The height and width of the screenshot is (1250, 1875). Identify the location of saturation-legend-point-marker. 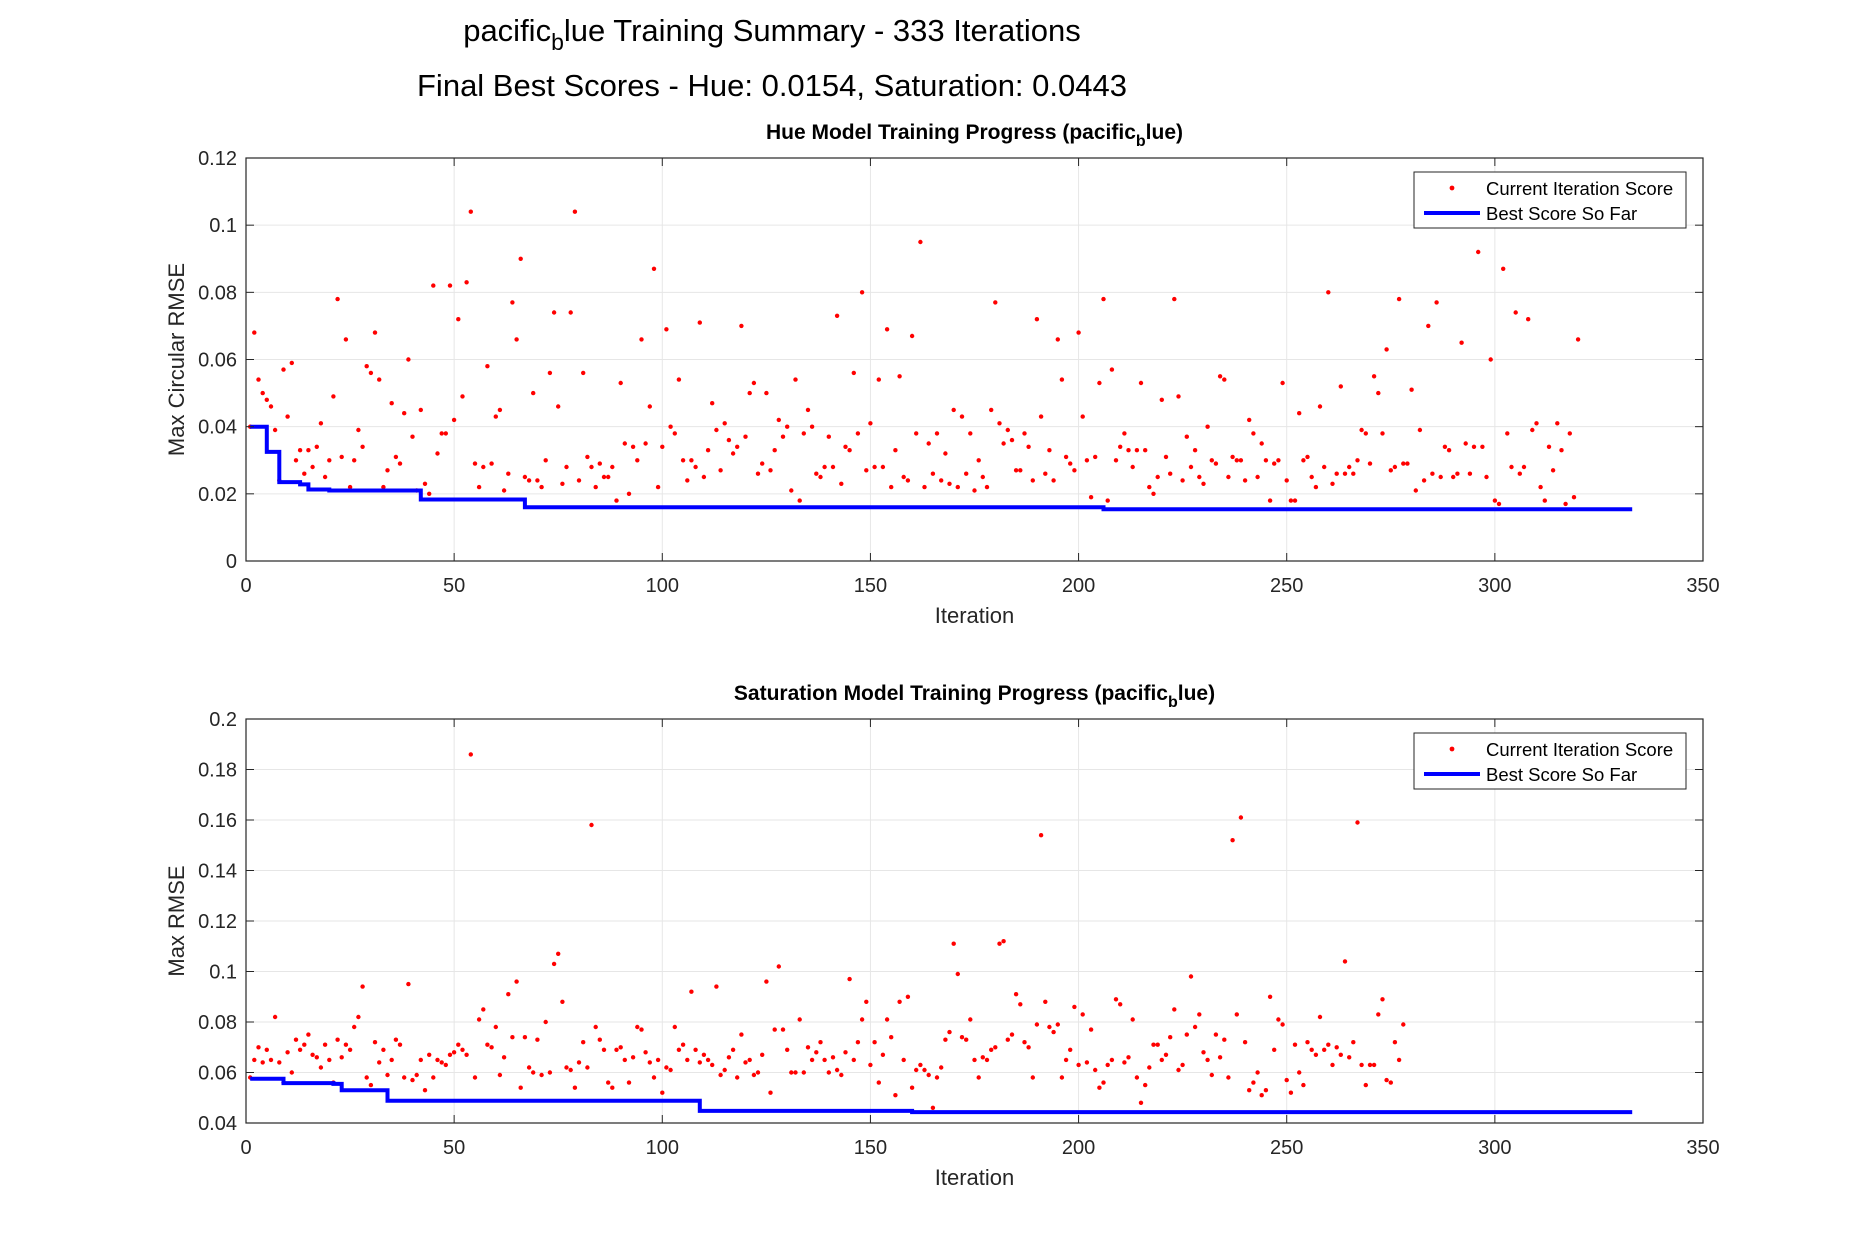
(1452, 749).